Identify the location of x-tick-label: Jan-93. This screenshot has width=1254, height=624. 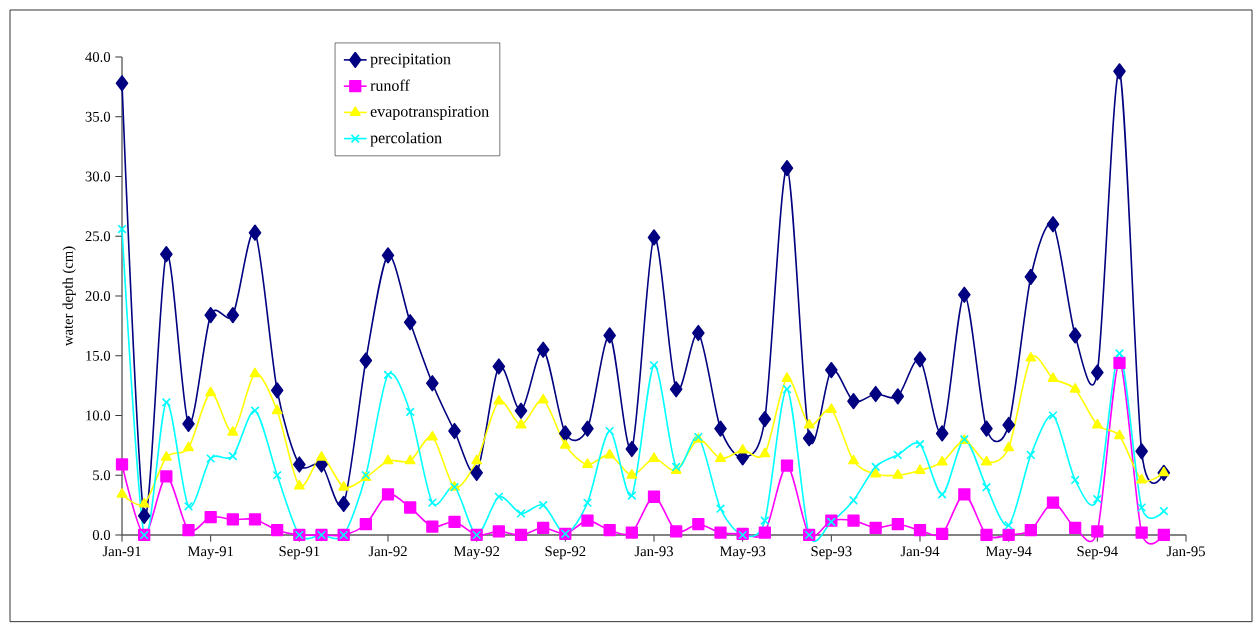
(653, 551).